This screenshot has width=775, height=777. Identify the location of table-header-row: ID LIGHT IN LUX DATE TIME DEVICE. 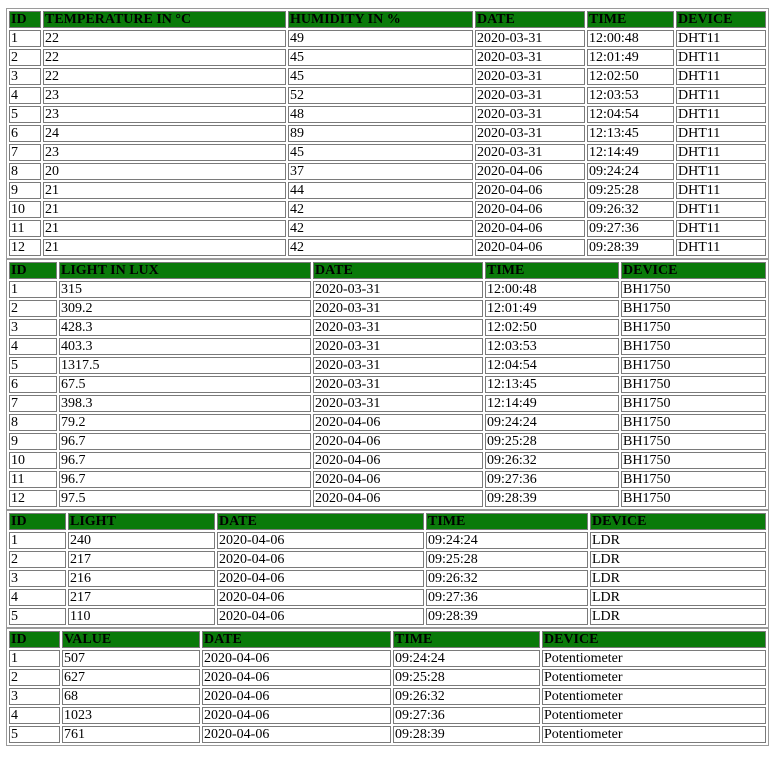
(387, 270).